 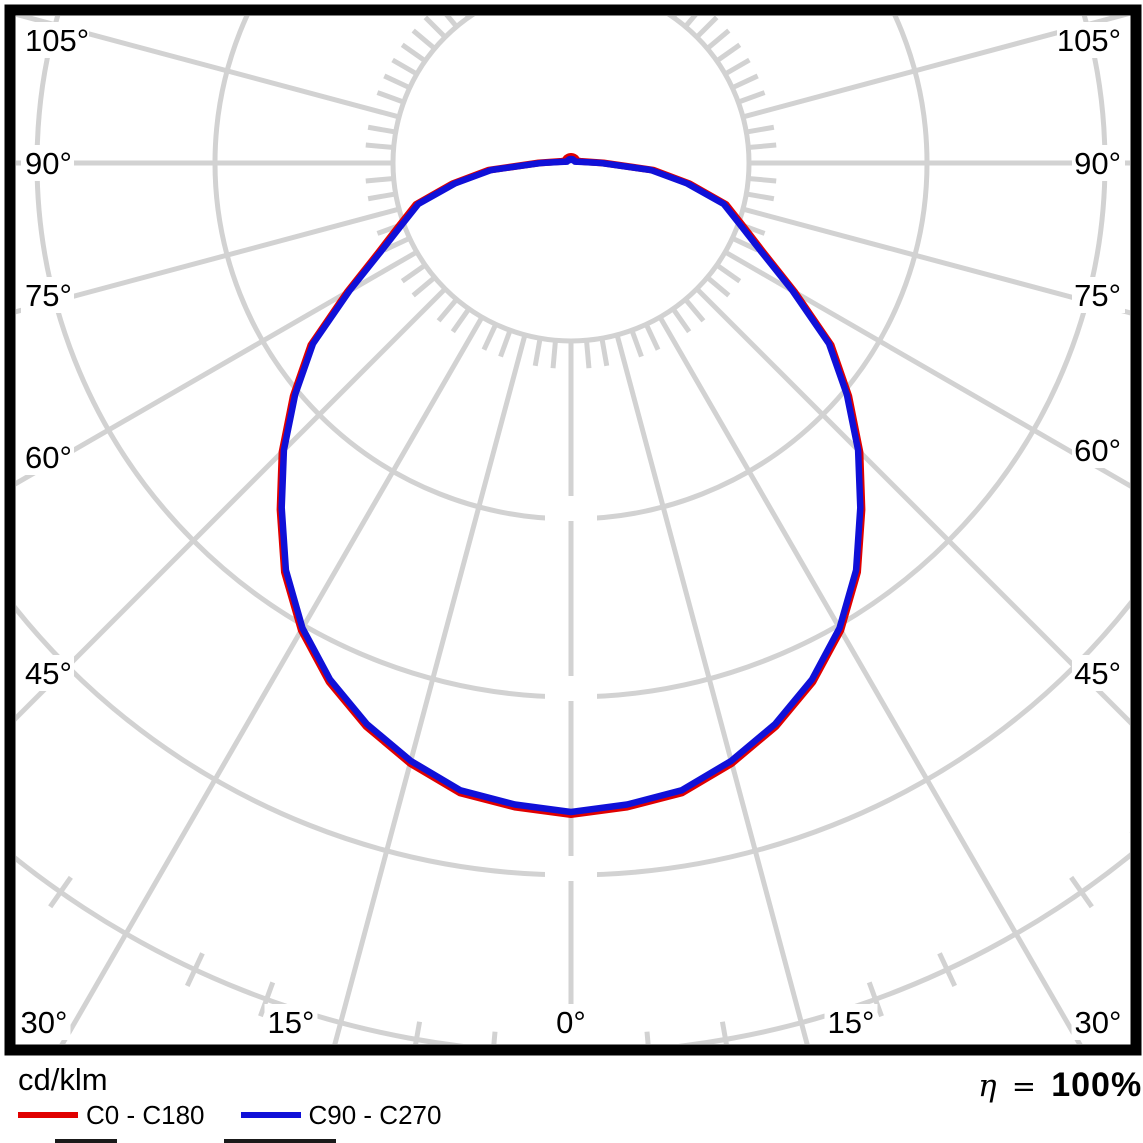 I want to click on cutoff-text-fragment-right, so click(x=280, y=1141).